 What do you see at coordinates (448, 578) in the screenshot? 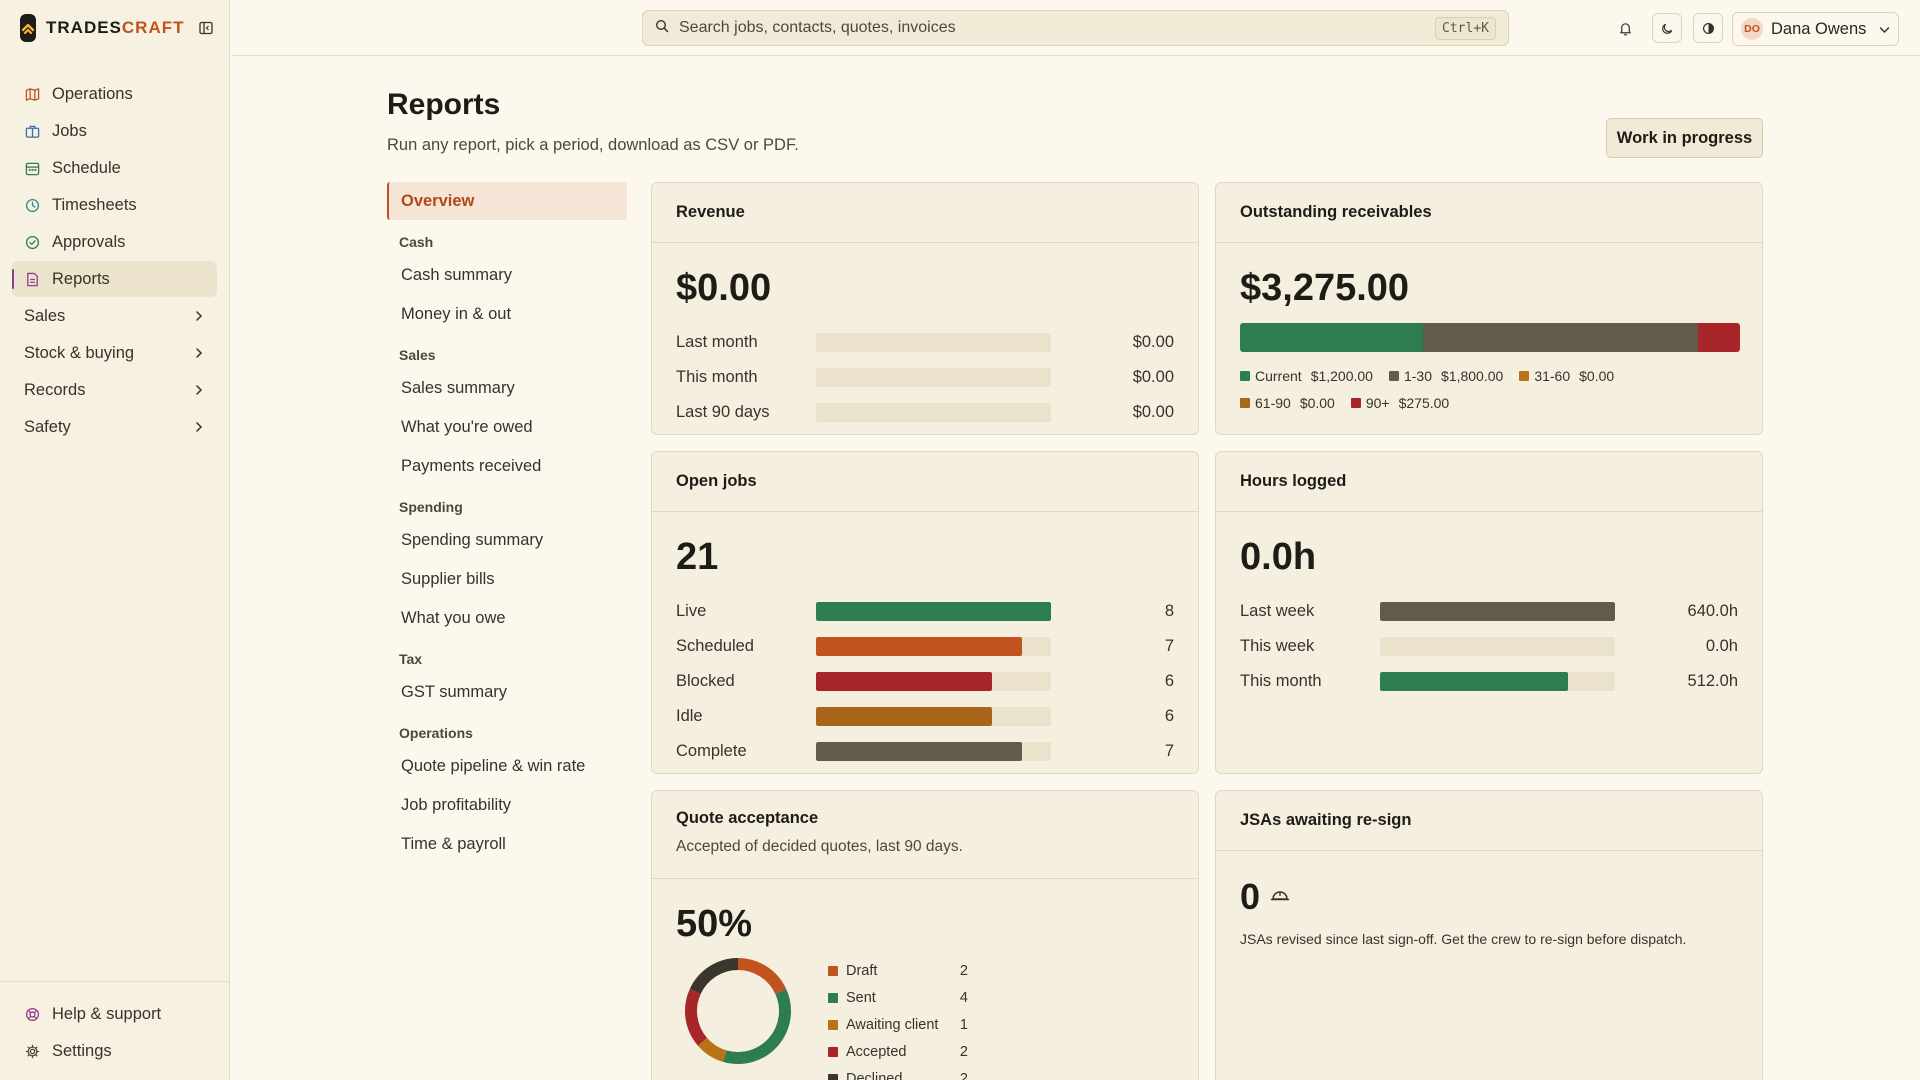
I see `report-supplier-bills: Supplier bills` at bounding box center [448, 578].